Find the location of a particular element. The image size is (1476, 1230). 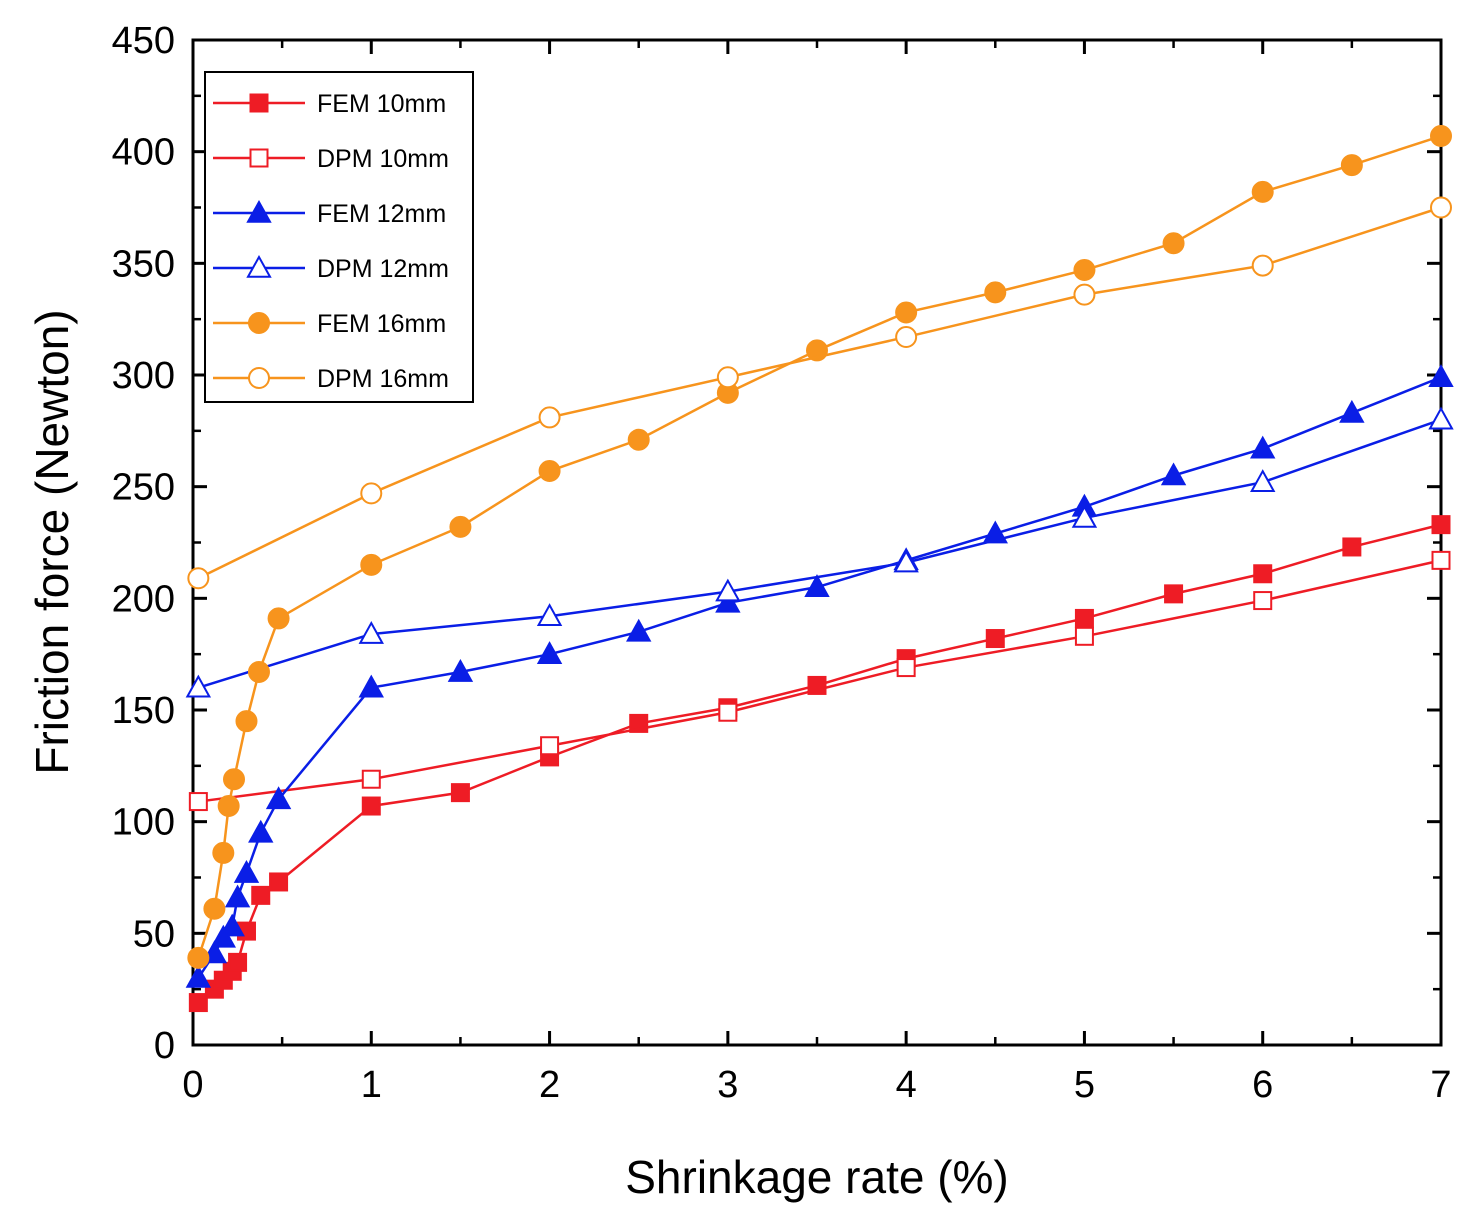

x-tick-label: 1 is located at coordinates (371, 1085).